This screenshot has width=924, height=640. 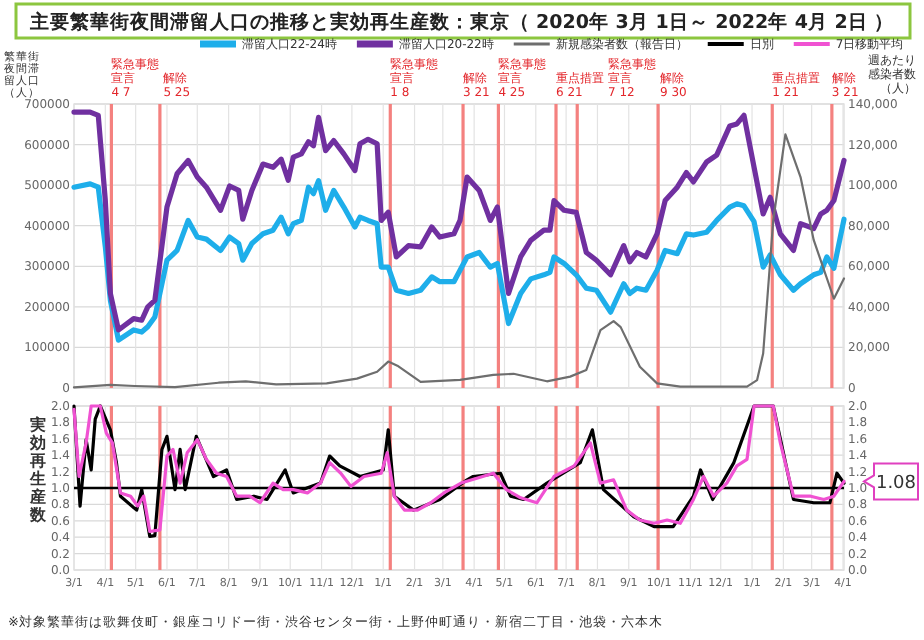 What do you see at coordinates (38, 469) in the screenshot?
I see `y-axis-title: 実効再生産数` at bounding box center [38, 469].